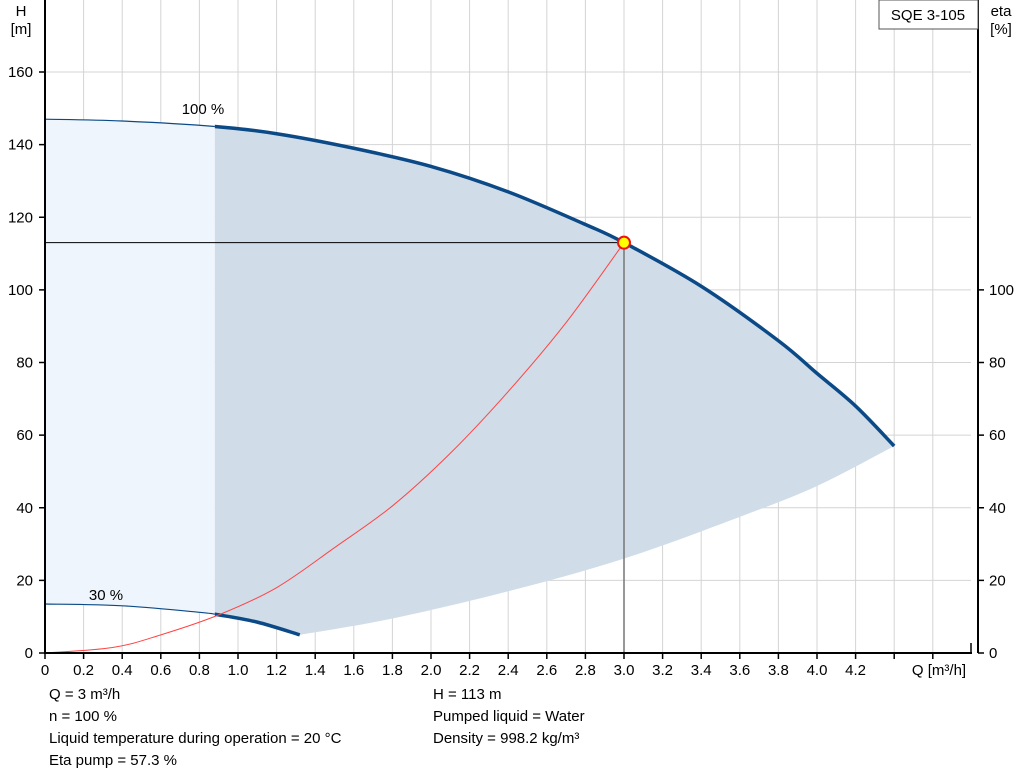 This screenshot has width=1024, height=781. I want to click on x-tick-label: 3.8, so click(778, 670).